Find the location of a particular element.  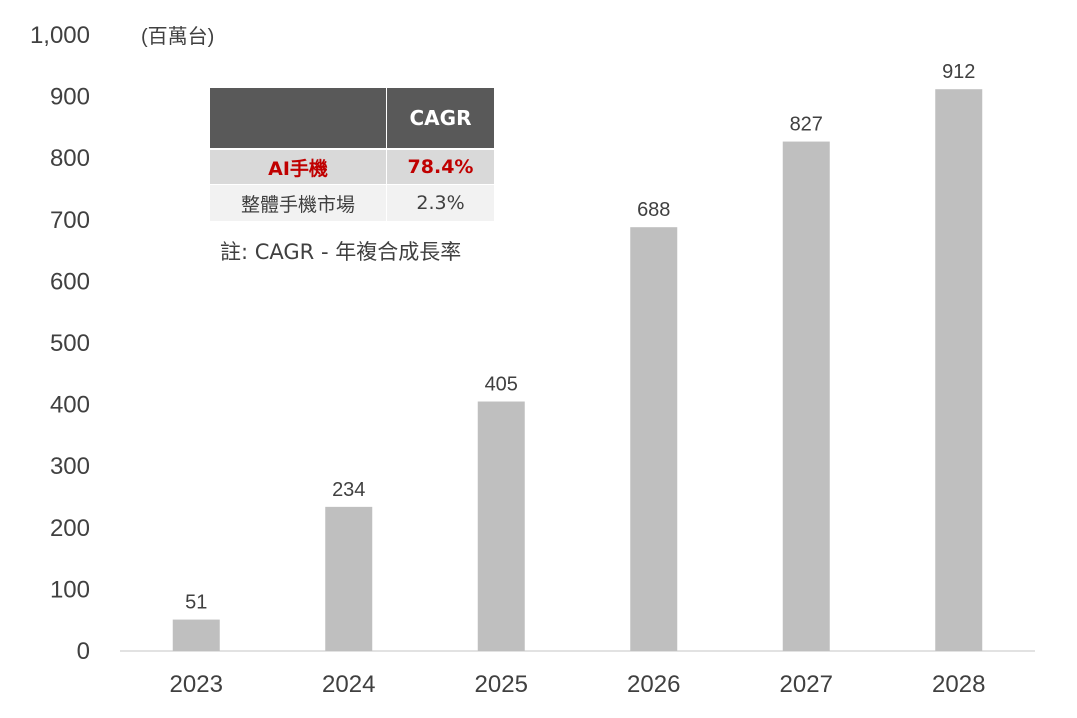

data-label: 234 is located at coordinates (348, 490).